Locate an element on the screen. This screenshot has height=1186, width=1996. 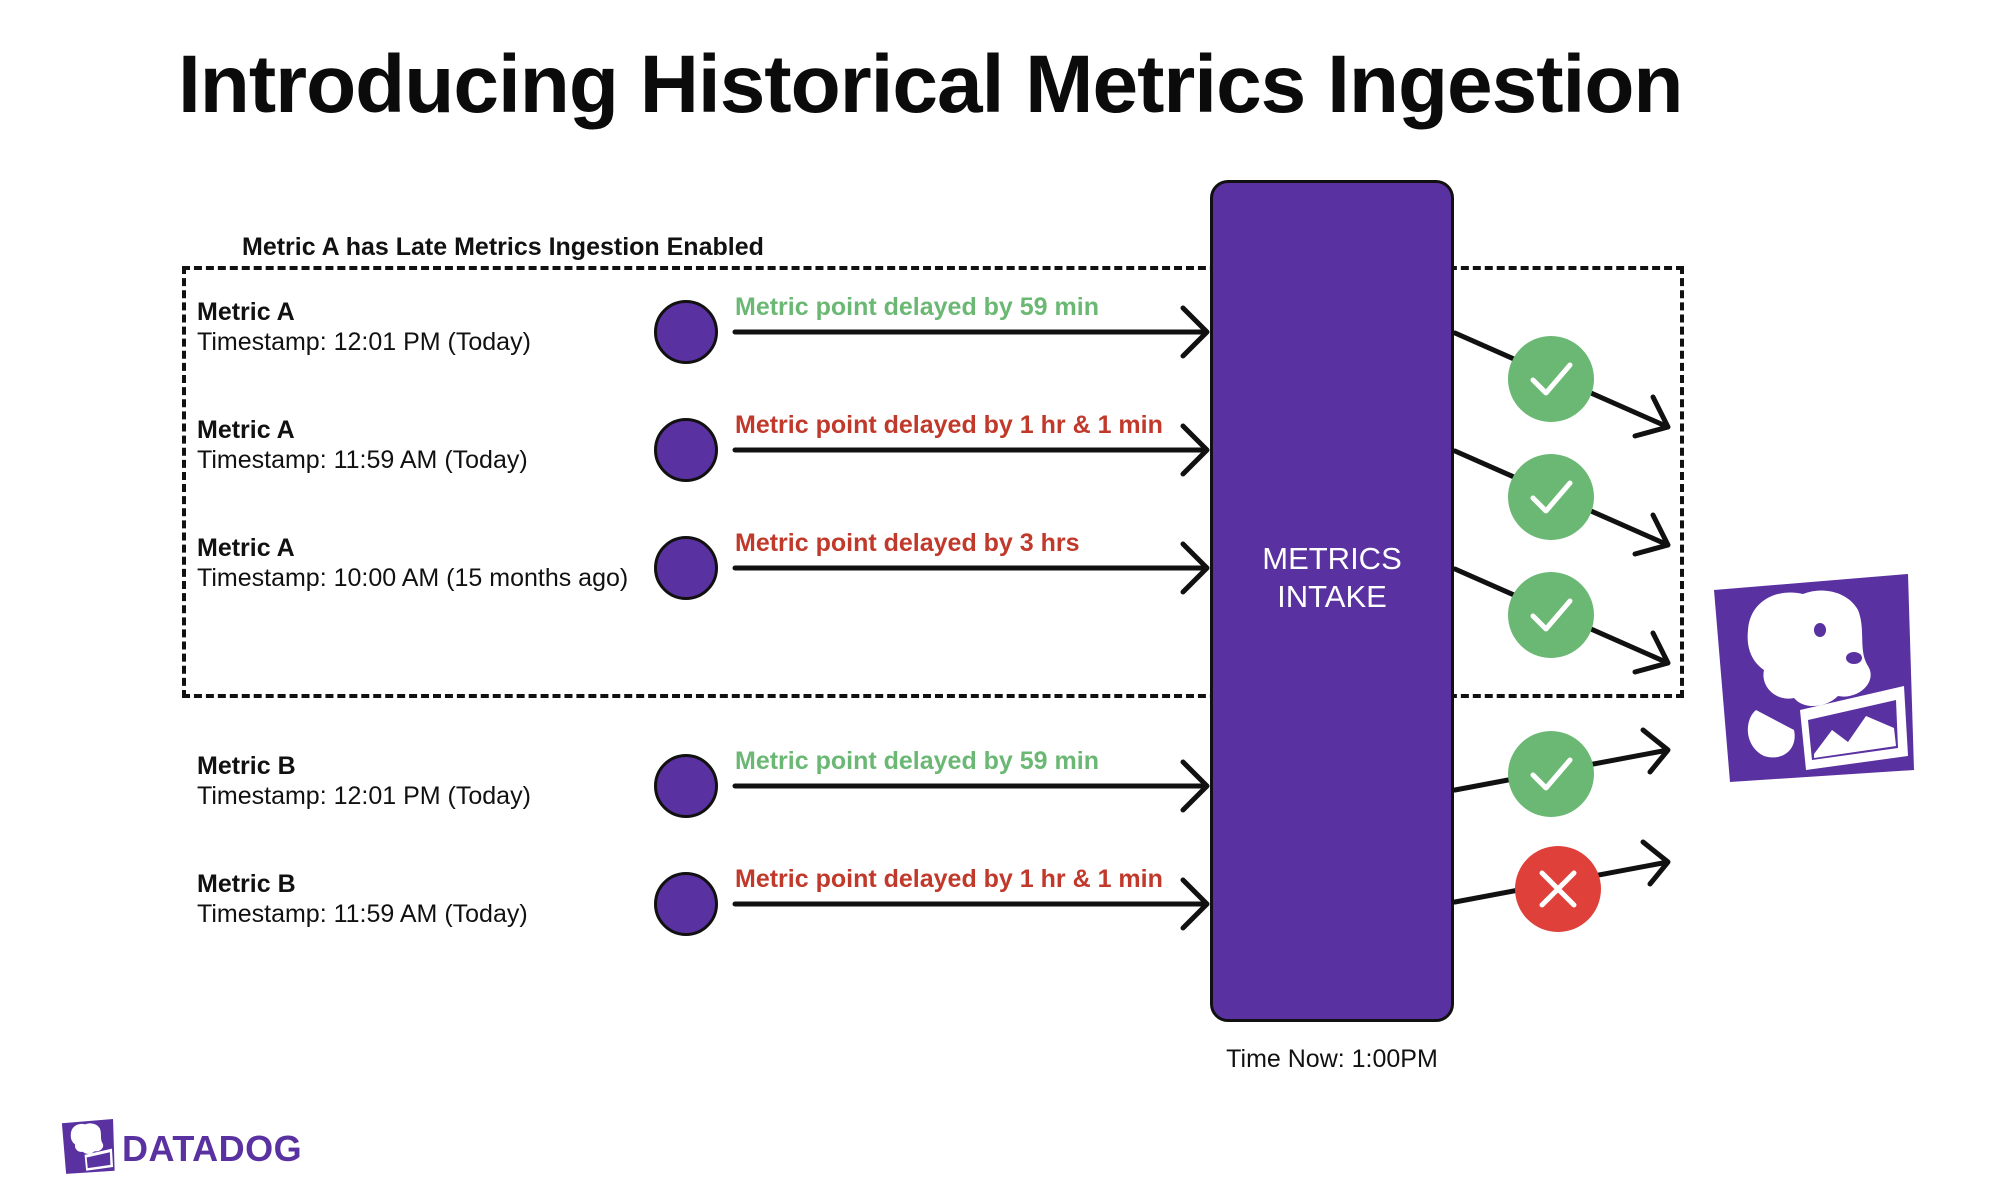
time-now-label: Time Now: 1:00PM is located at coordinates (1332, 1059).